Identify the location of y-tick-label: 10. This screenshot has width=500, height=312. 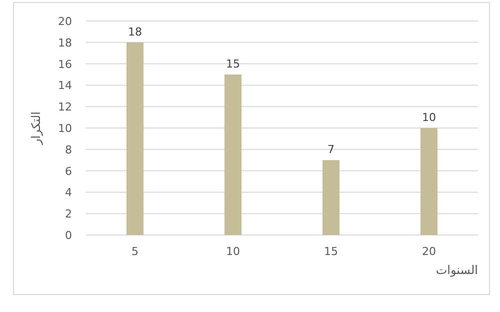
(65, 128).